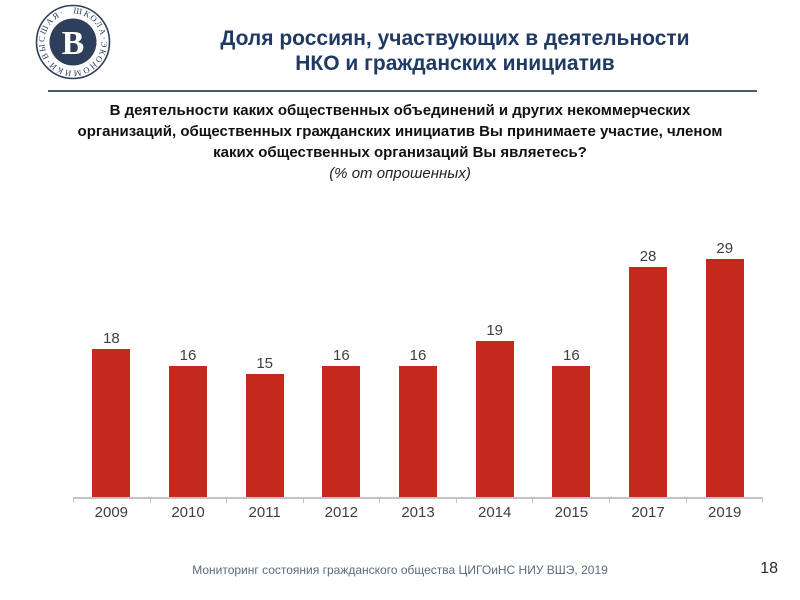 This screenshot has height=600, width=800. What do you see at coordinates (400, 173) in the screenshot?
I see `survey-question-note: (% от опрошенных)` at bounding box center [400, 173].